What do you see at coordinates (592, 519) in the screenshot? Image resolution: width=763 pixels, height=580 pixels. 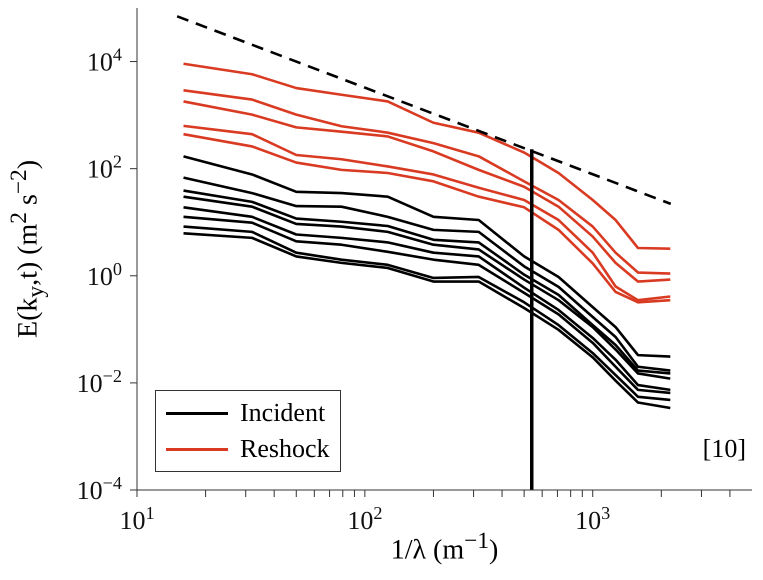 I see `x-tick-label: 10$^{3}$` at bounding box center [592, 519].